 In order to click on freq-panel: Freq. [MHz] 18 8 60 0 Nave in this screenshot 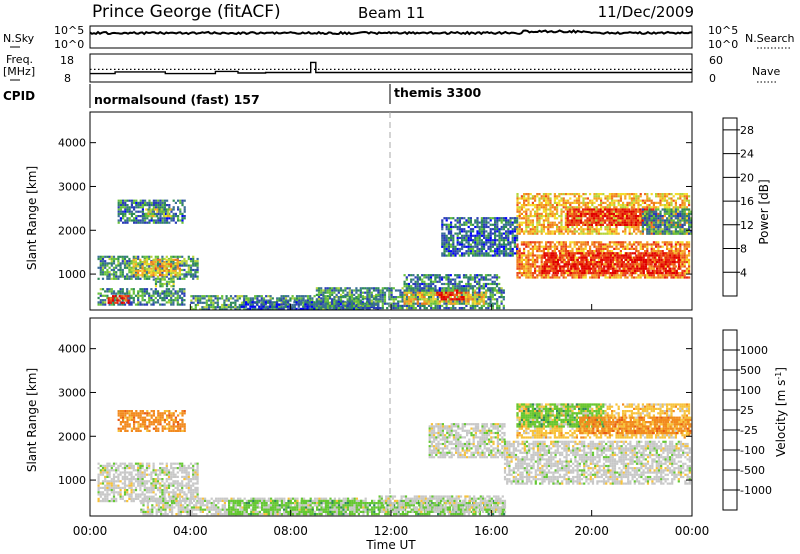, I will do `click(391, 69)`.